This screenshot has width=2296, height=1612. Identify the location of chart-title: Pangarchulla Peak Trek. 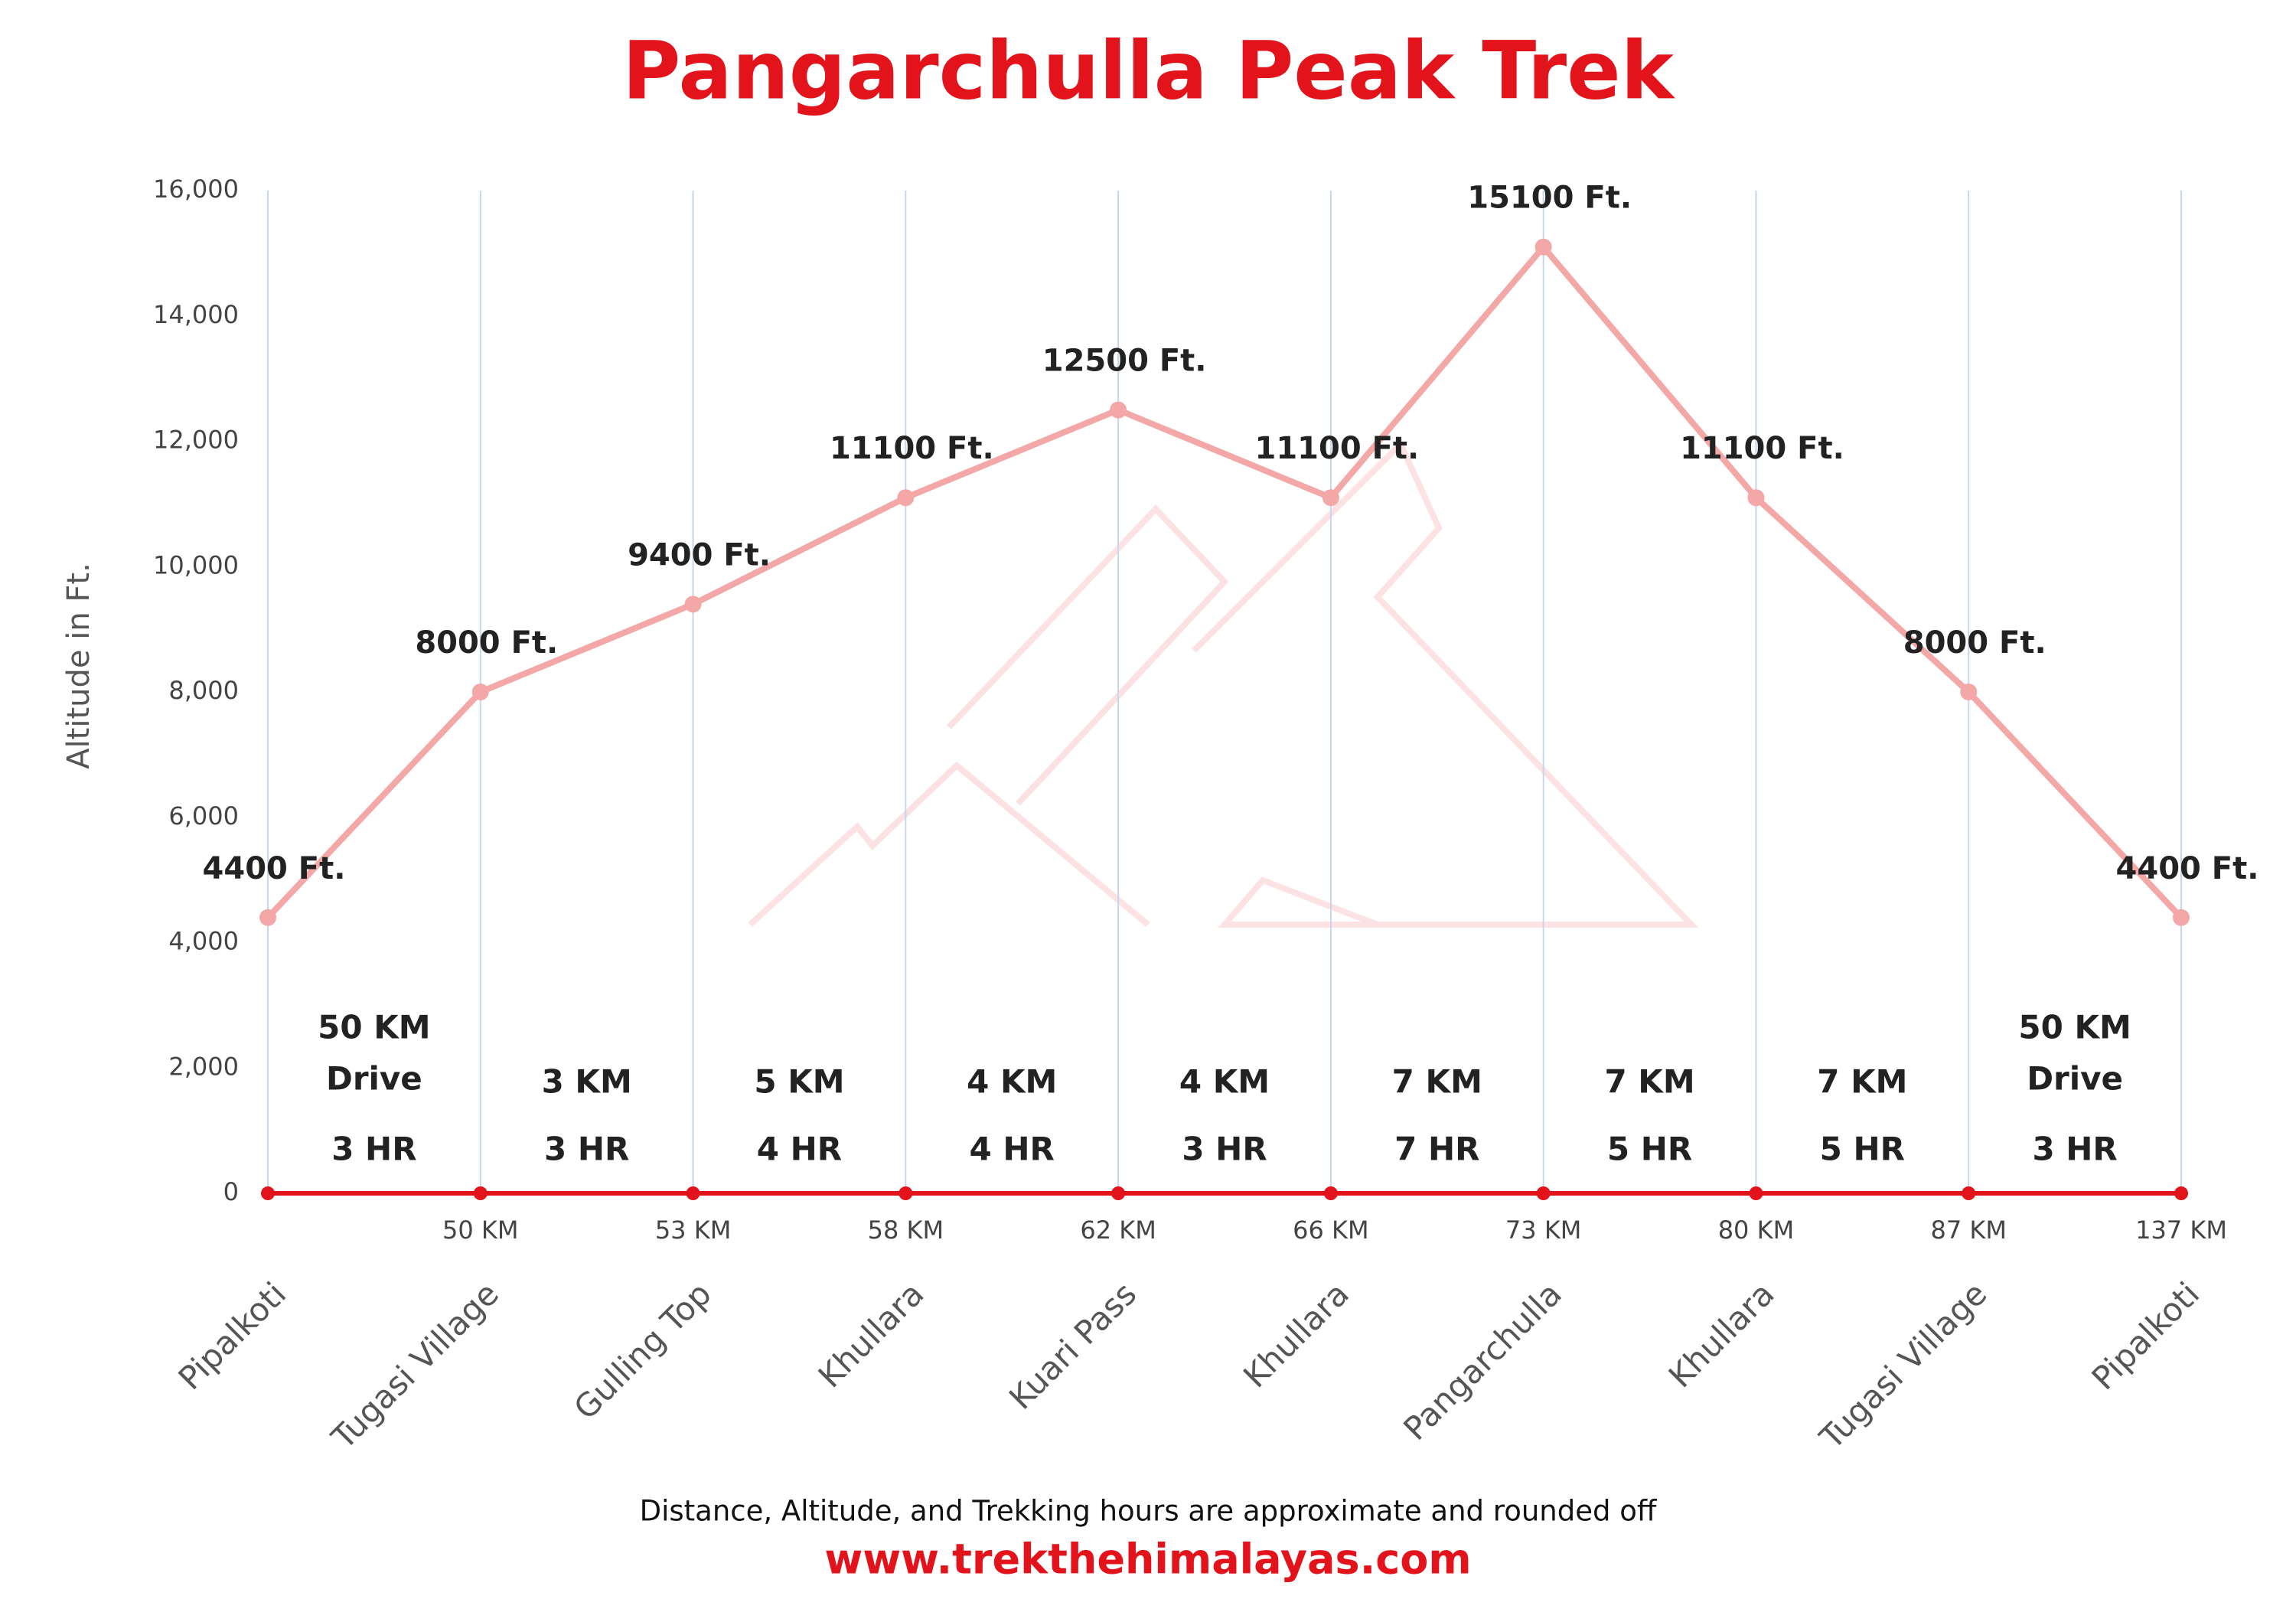
(1149, 70).